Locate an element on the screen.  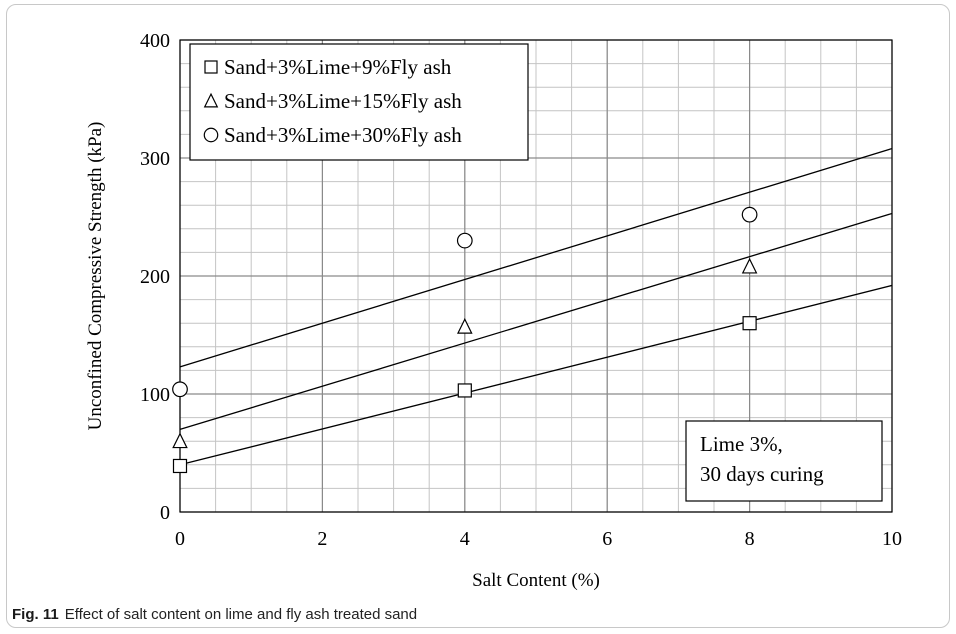
y-tick-label: 400 is located at coordinates (155, 41).